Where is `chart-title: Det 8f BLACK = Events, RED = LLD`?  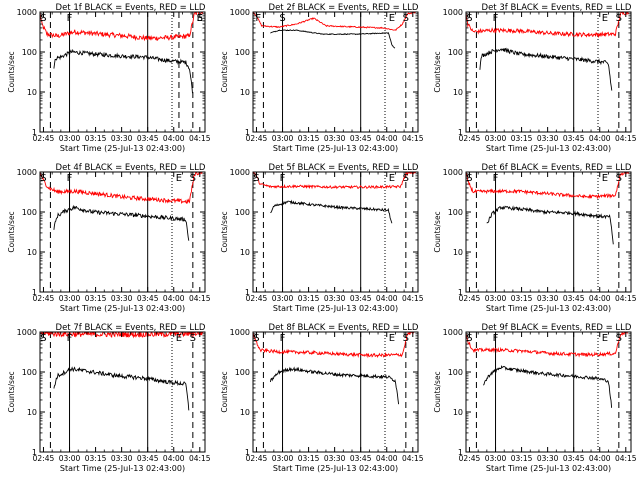 chart-title: Det 8f BLACK = Events, RED = LLD is located at coordinates (344, 328).